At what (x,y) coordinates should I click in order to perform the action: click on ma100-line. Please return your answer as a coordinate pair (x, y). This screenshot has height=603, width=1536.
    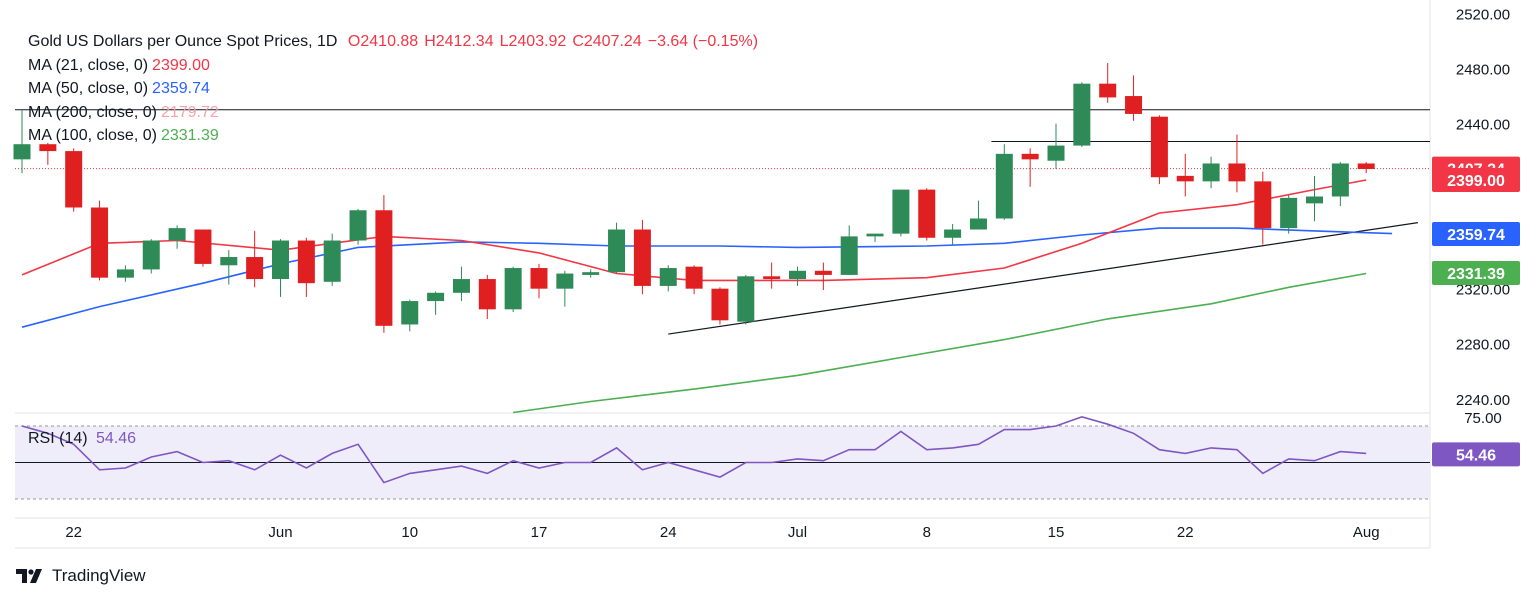
    Looking at the image, I should click on (940, 343).